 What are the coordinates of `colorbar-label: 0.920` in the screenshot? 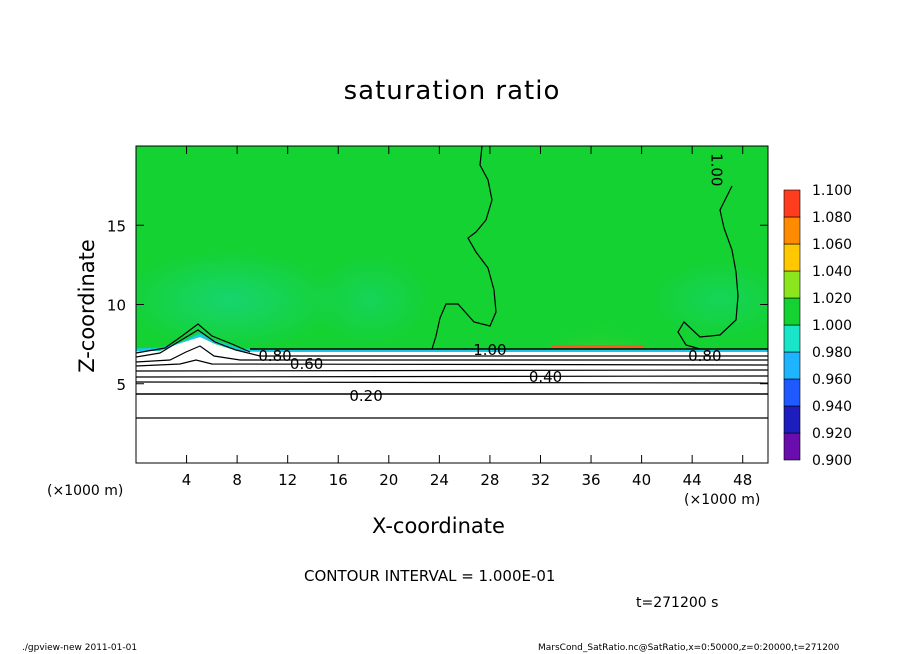 It's located at (832, 434).